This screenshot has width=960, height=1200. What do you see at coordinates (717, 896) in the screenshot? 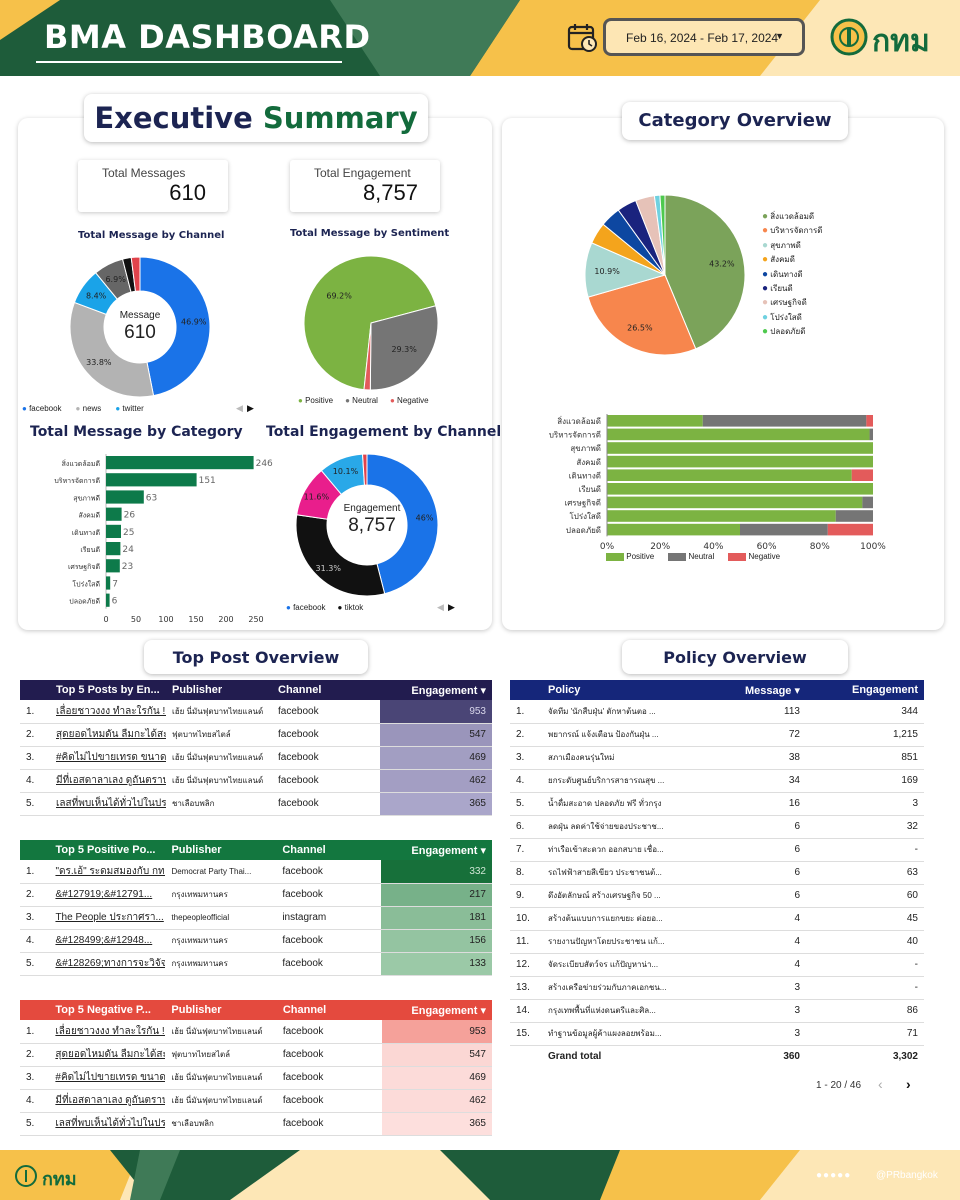
I see `table-row: 9. ดึงอัตลักษณ์ สร้างเศรษฐกิจ 50 ... 6 60` at bounding box center [717, 896].